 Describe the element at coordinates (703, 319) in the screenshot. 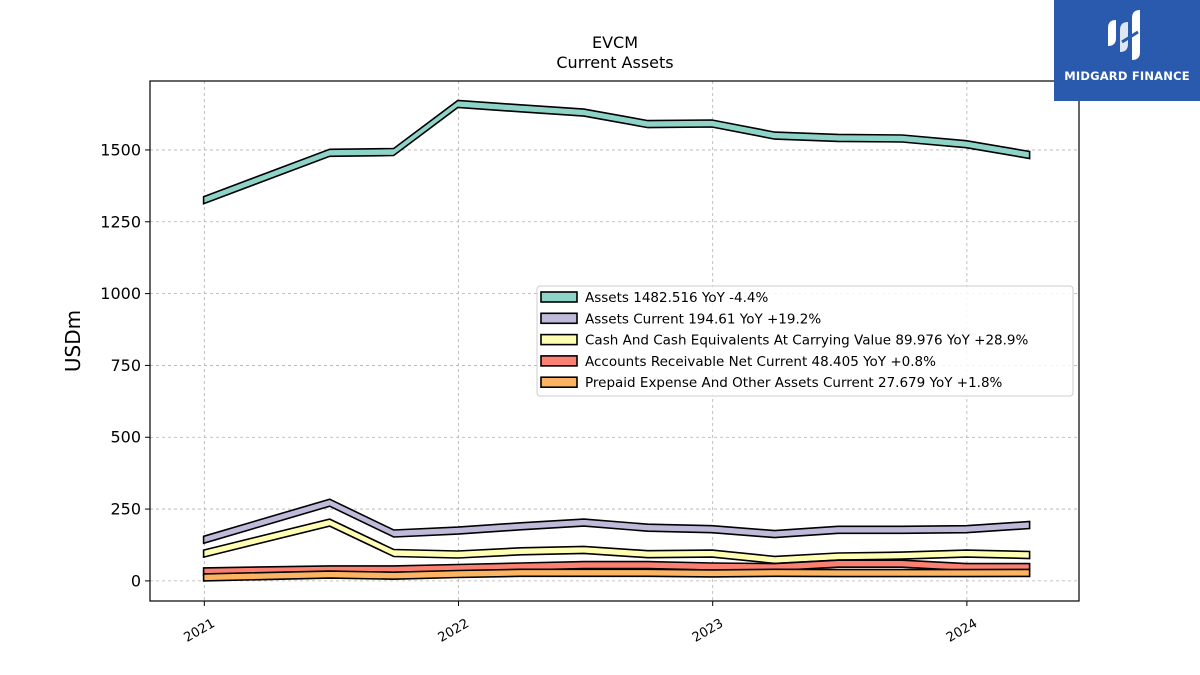

I see `legend-label: Assets Current 194.61 YoY +19.2%` at that location.